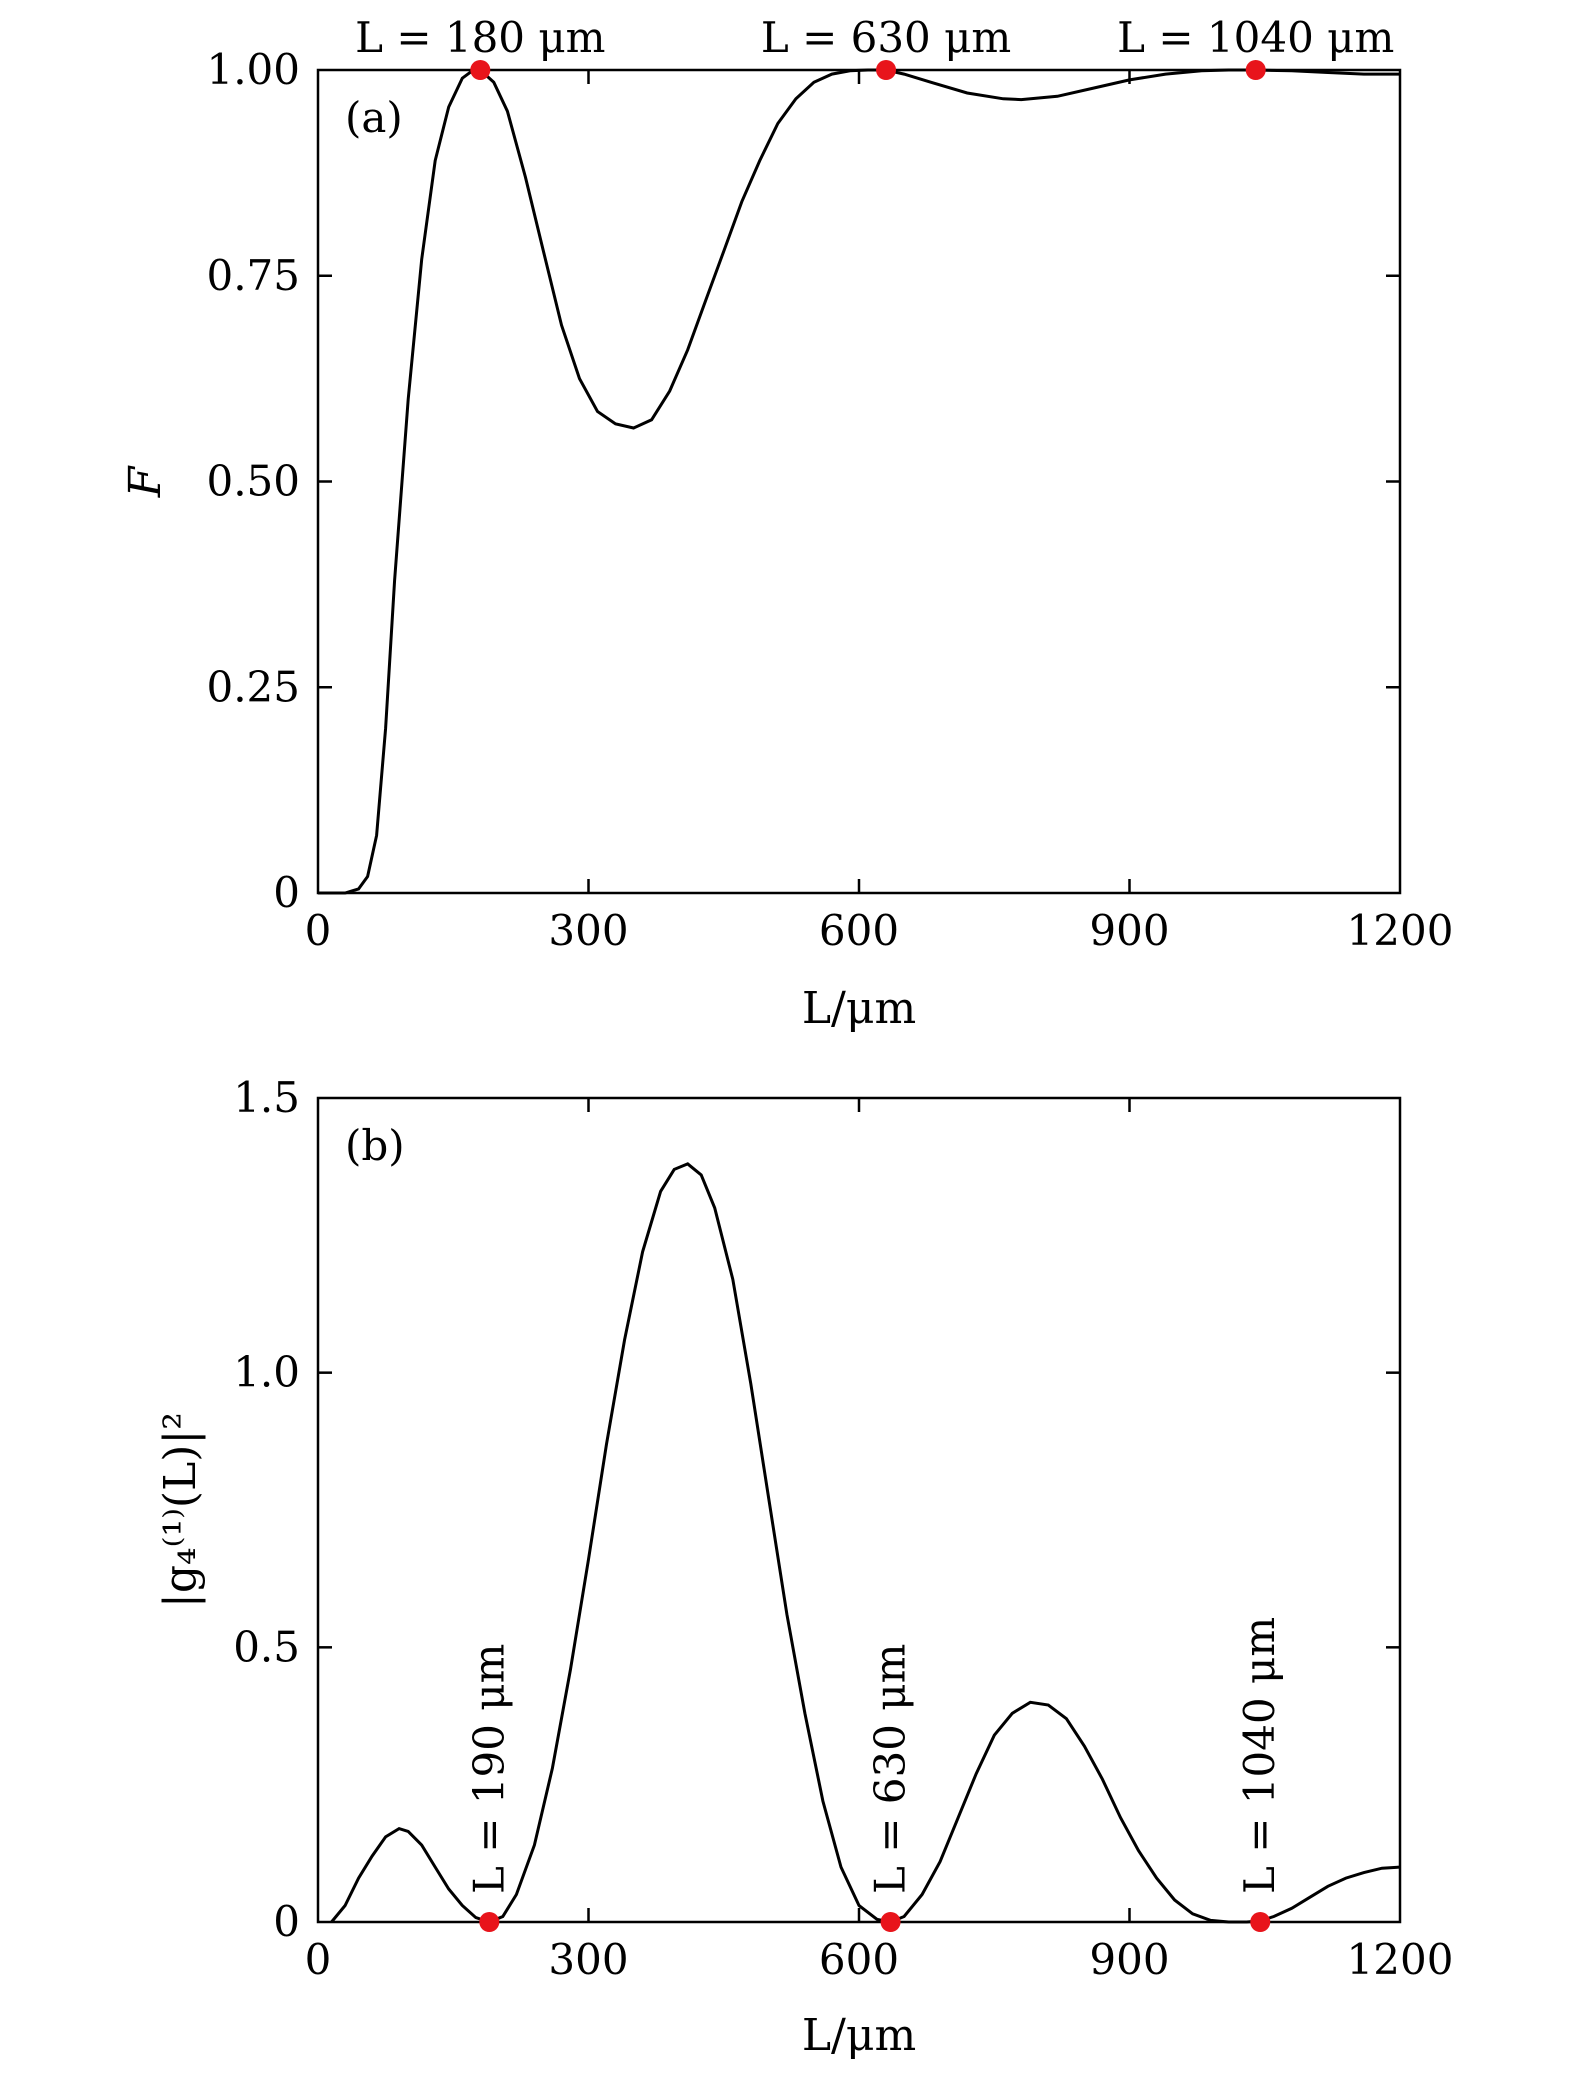 The image size is (1575, 2077). What do you see at coordinates (253, 69) in the screenshot?
I see `y-tick-label: 1.00` at bounding box center [253, 69].